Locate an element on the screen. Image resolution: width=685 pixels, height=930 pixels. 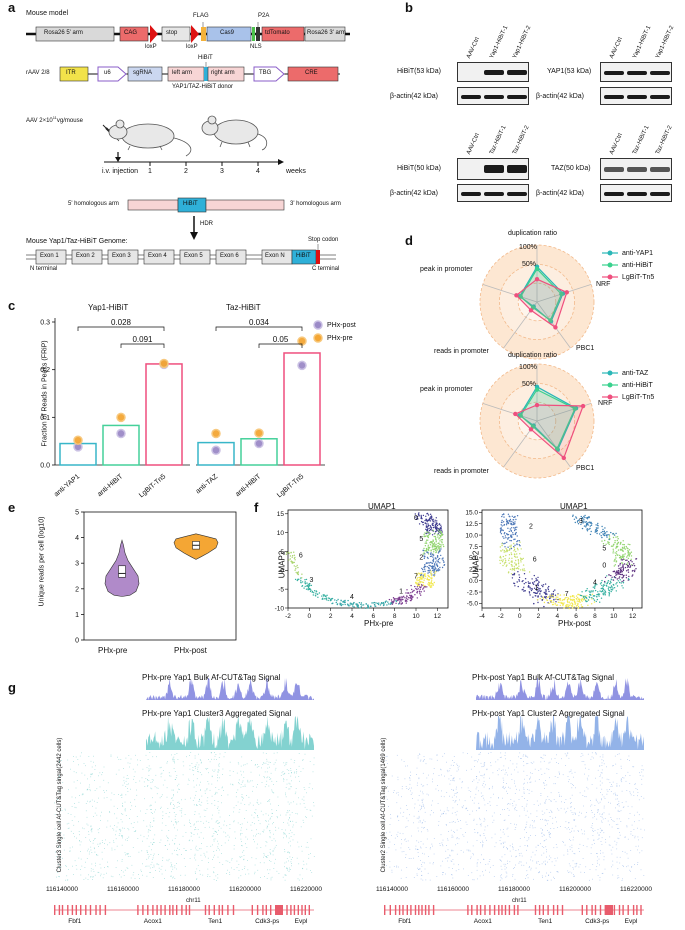
blot-label-hibit50: HiBiT(50 kDa) is located at coordinates (419, 168).